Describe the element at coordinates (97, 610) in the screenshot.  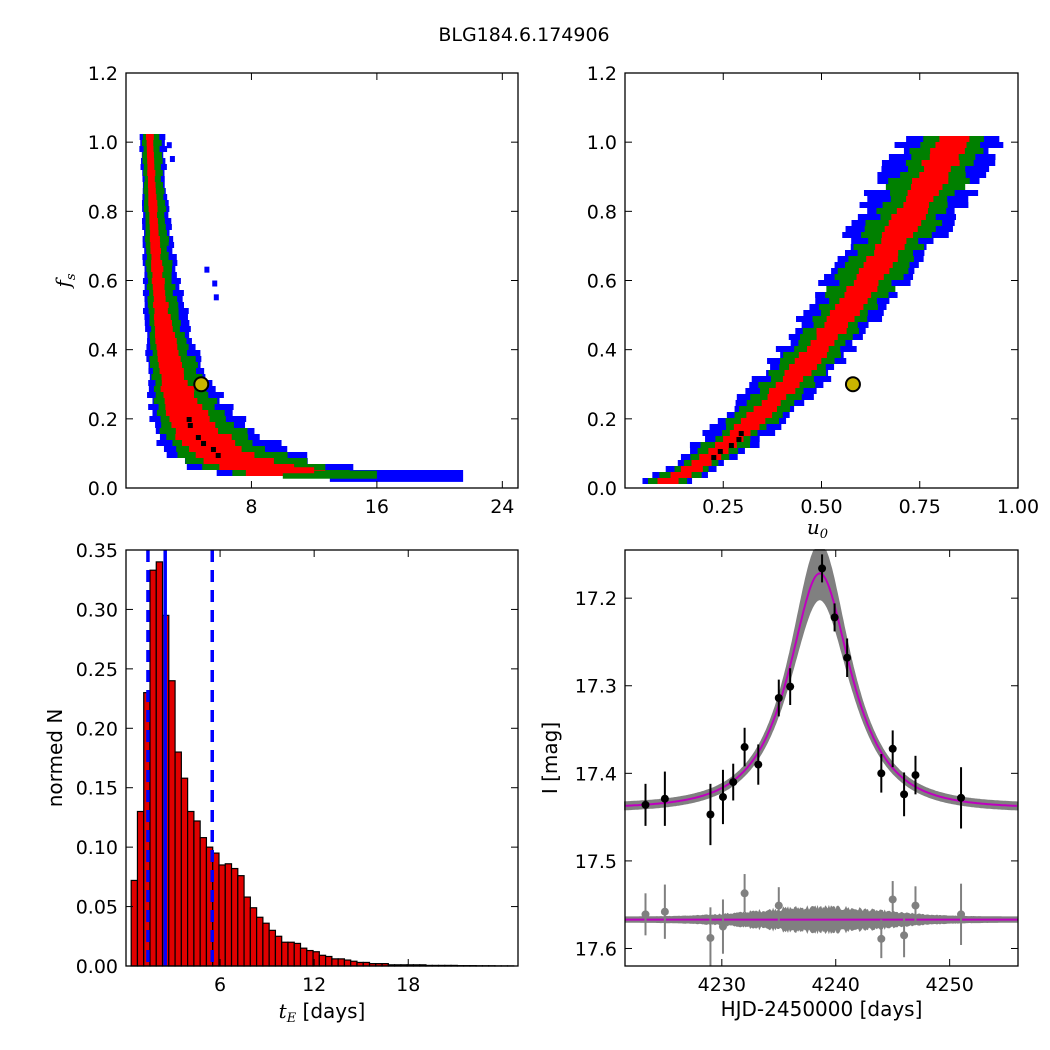
I see `ytick-label-2-6: 0.30` at that location.